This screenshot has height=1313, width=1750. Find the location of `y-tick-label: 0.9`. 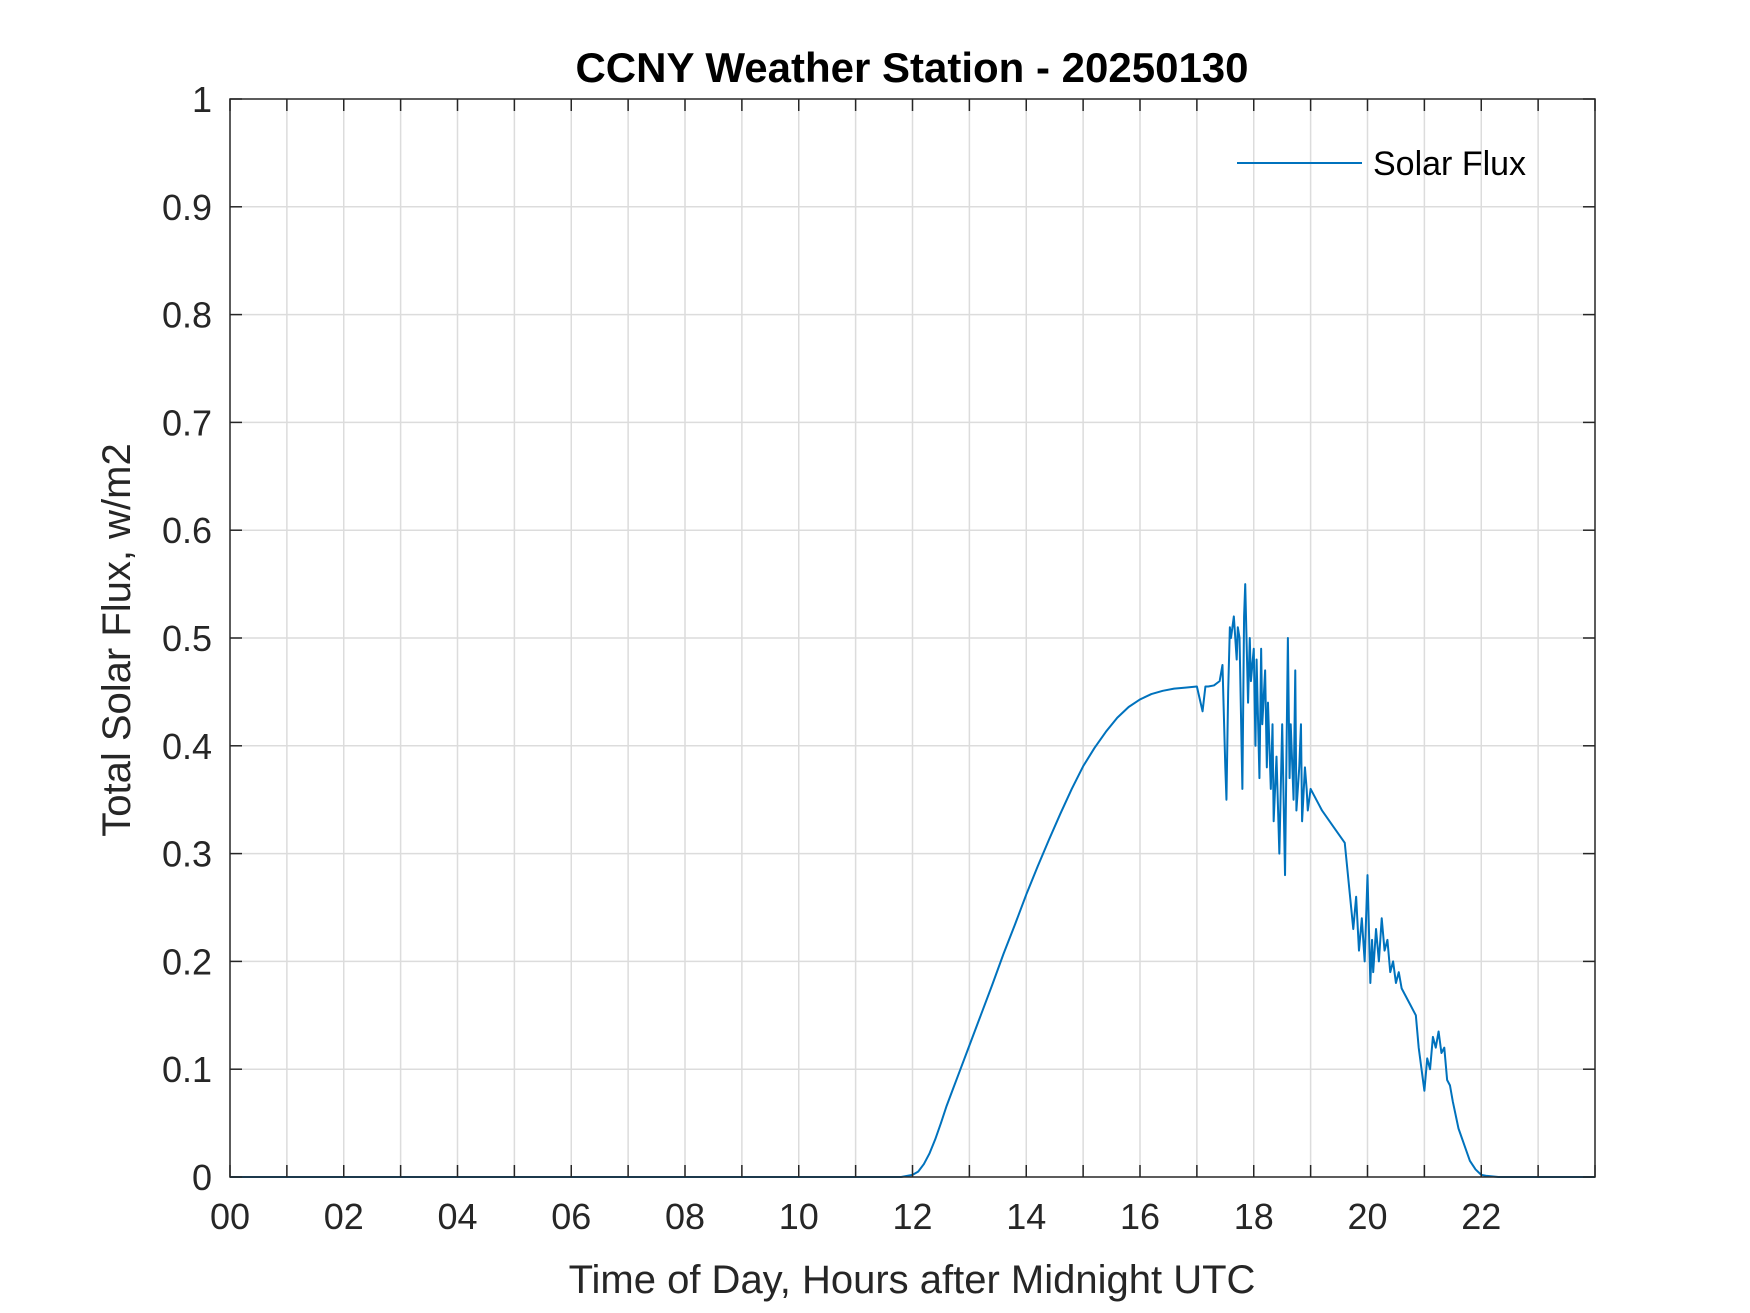

y-tick-label: 0.9 is located at coordinates (187, 207).